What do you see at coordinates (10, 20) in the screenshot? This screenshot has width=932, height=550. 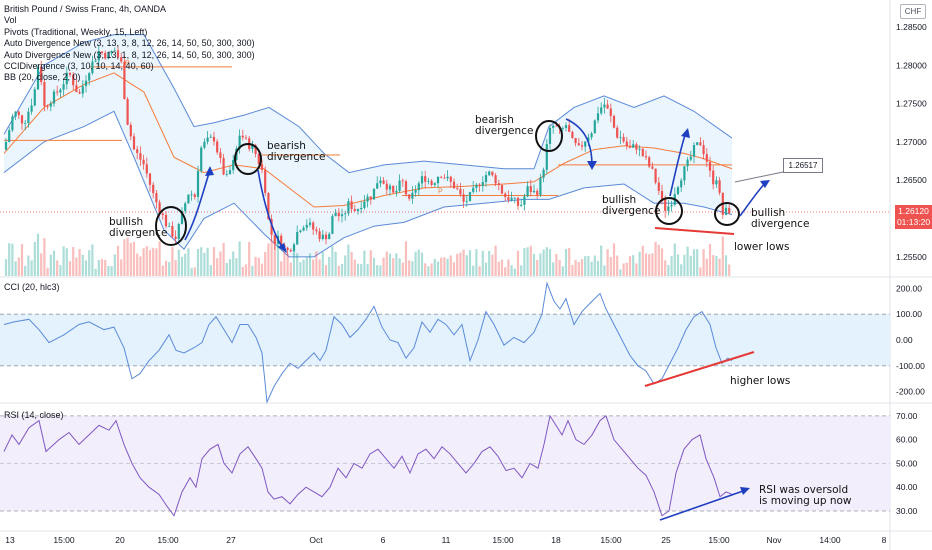 I see `indicator-legend-item: Vol` at bounding box center [10, 20].